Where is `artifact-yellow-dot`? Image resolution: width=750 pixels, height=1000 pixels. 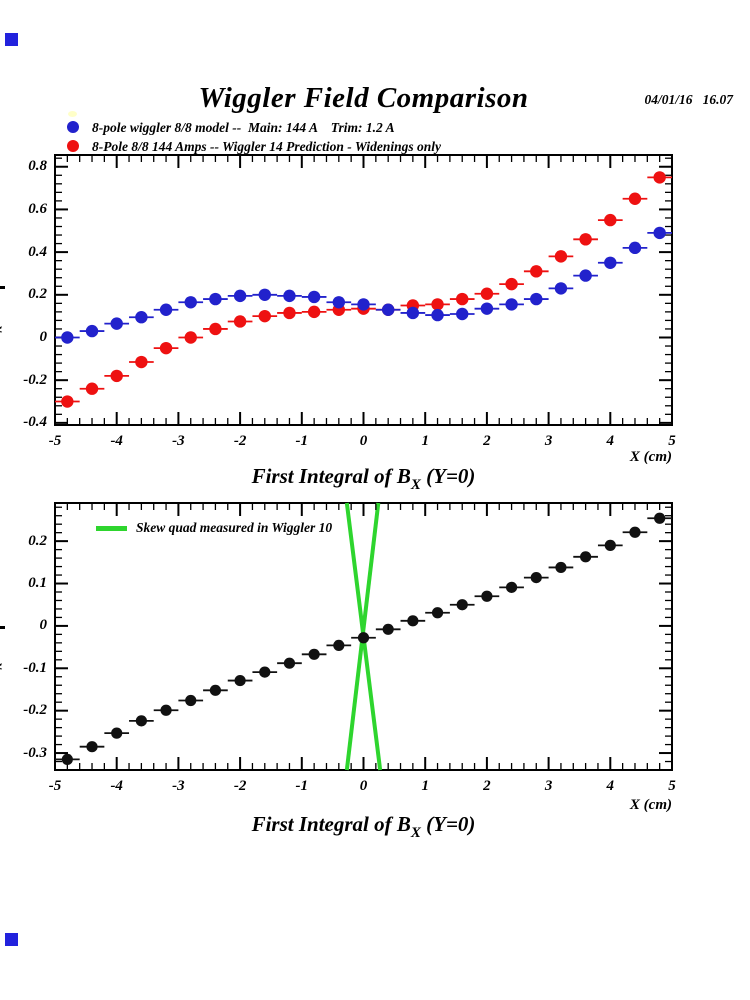 artifact-yellow-dot is located at coordinates (72, 114).